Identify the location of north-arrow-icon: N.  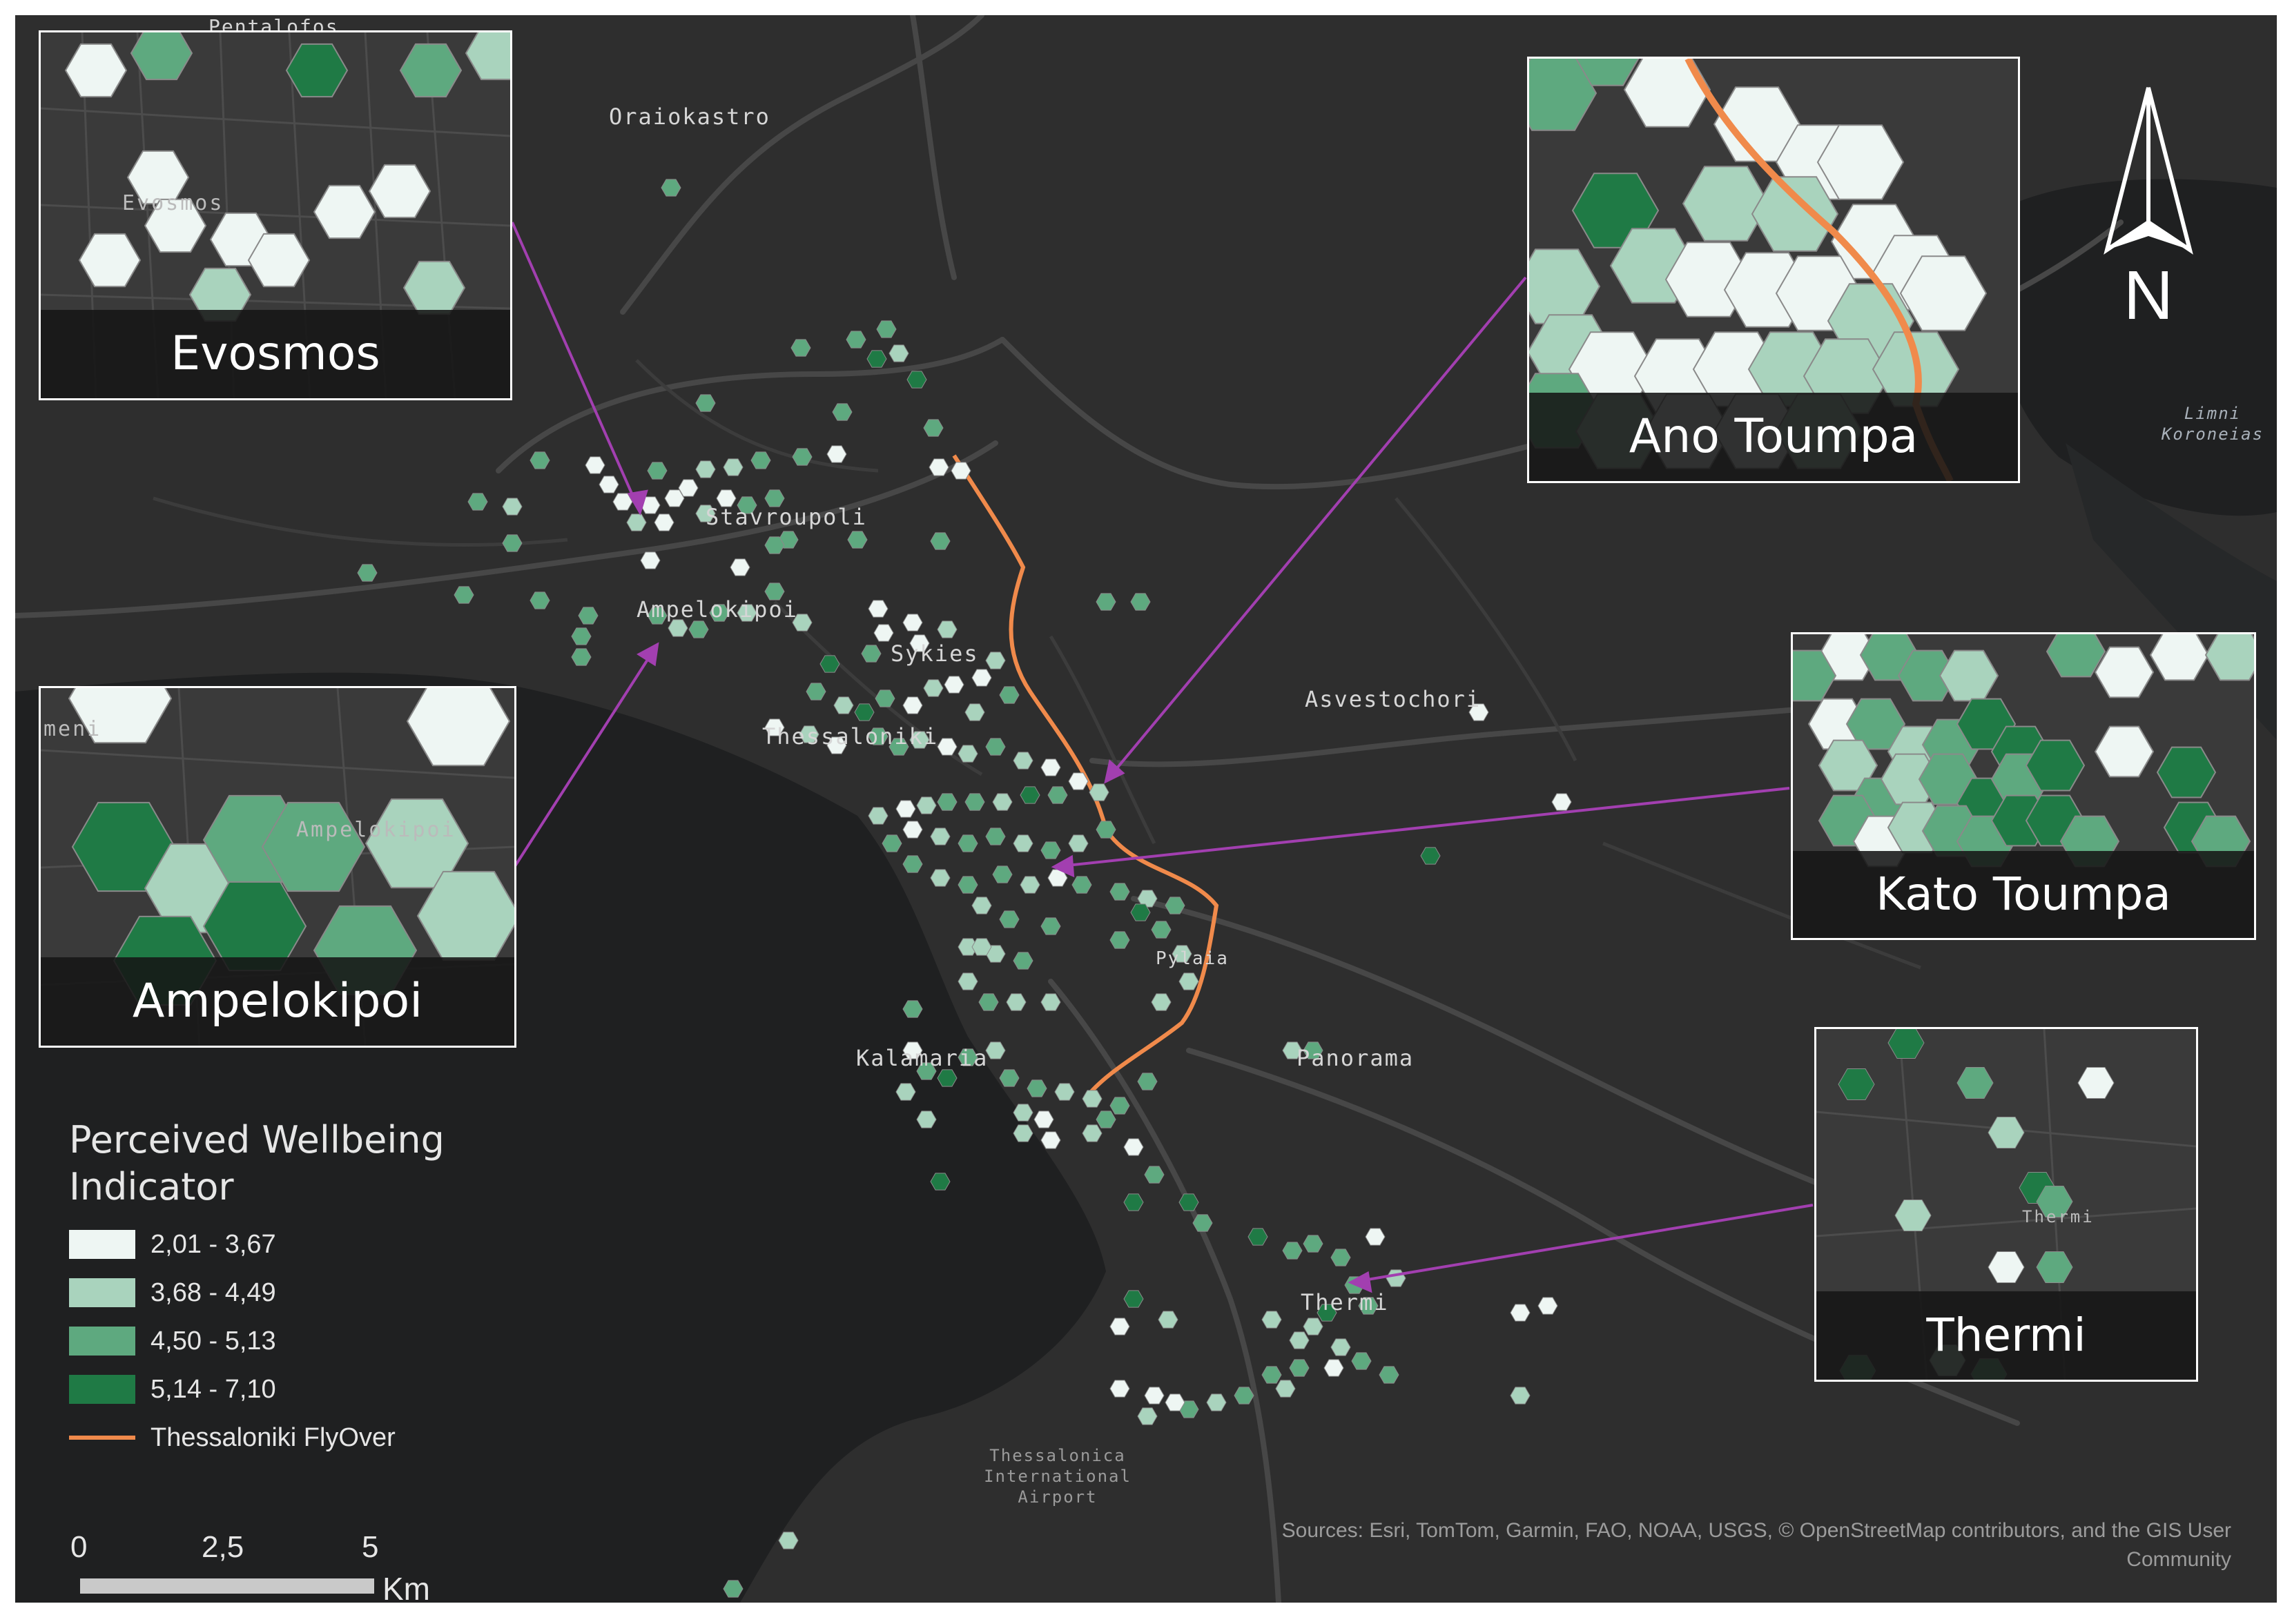
(2148, 210).